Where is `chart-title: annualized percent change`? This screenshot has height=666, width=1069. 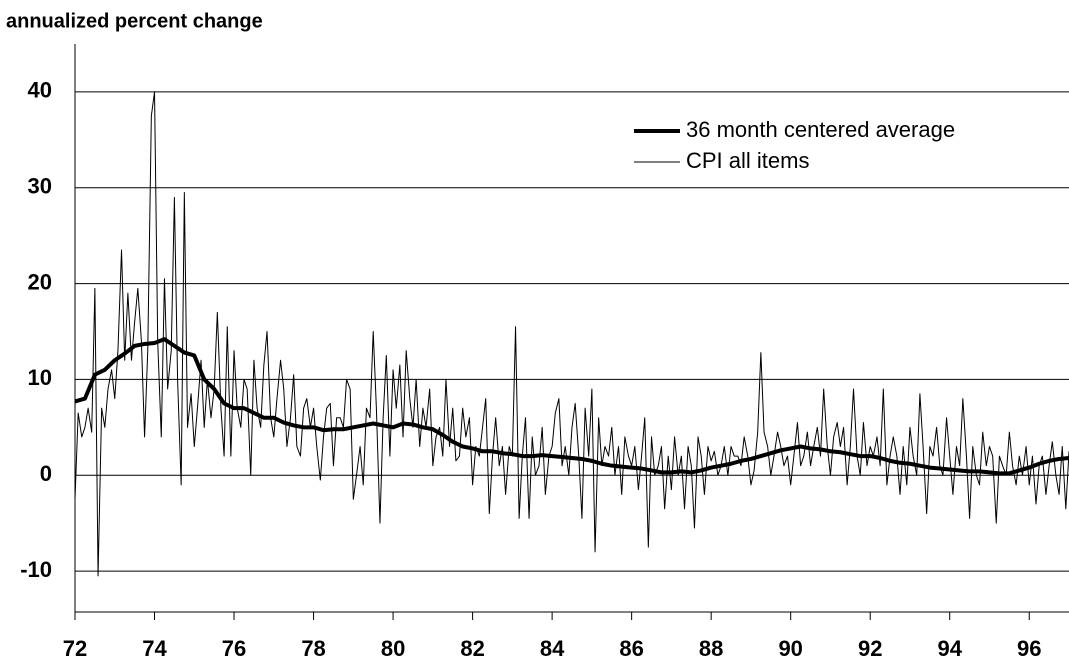
chart-title: annualized percent change is located at coordinates (134, 21).